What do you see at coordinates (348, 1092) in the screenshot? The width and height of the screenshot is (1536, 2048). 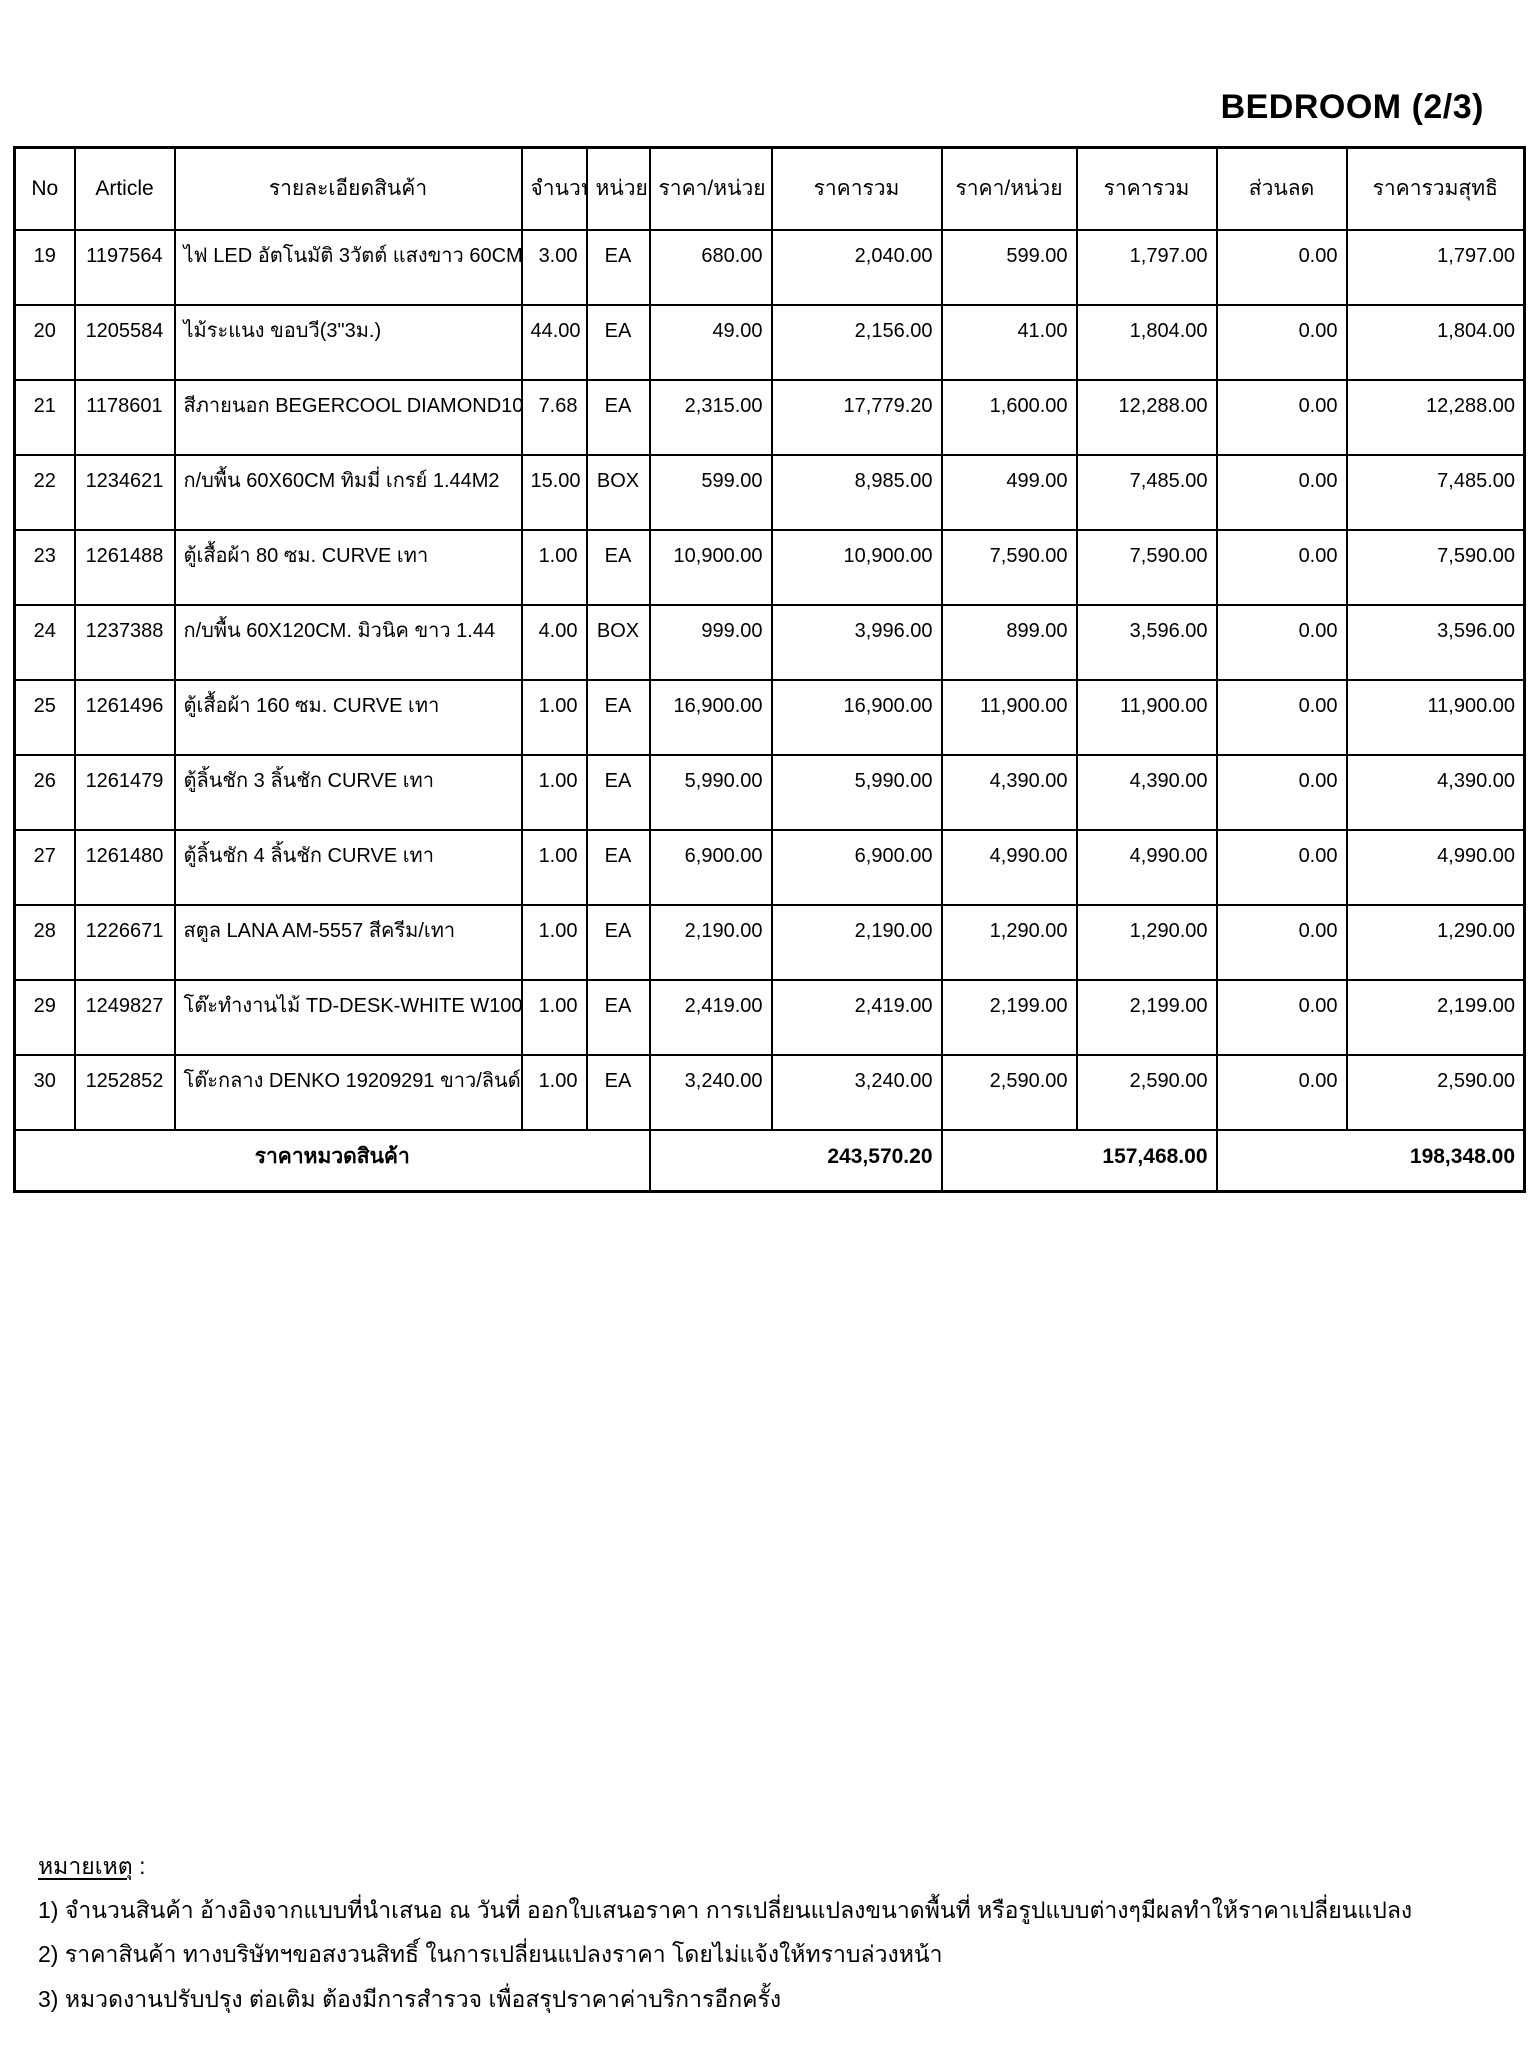 I see `cell-description: โต๊ะกลาง DENKO 19209291 ขาว/ลินด์เบิร์ก` at bounding box center [348, 1092].